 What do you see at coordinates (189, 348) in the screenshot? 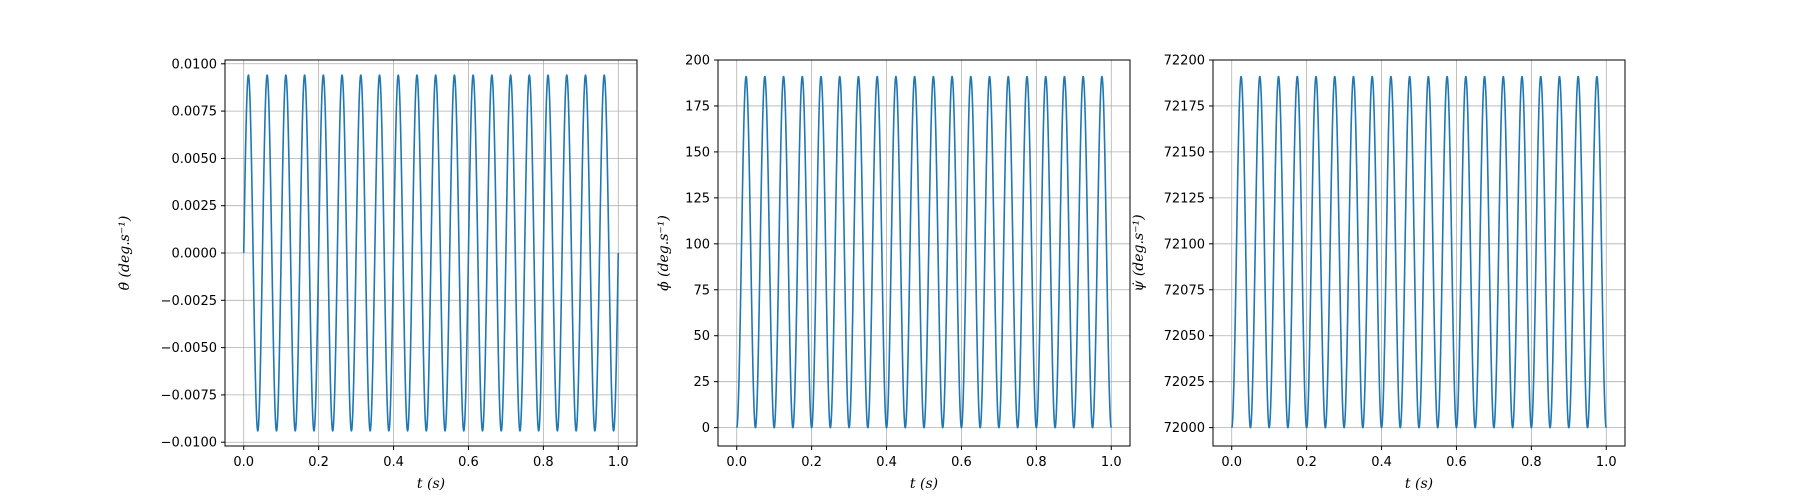
I see `y-tick-label: −0.0050` at bounding box center [189, 348].